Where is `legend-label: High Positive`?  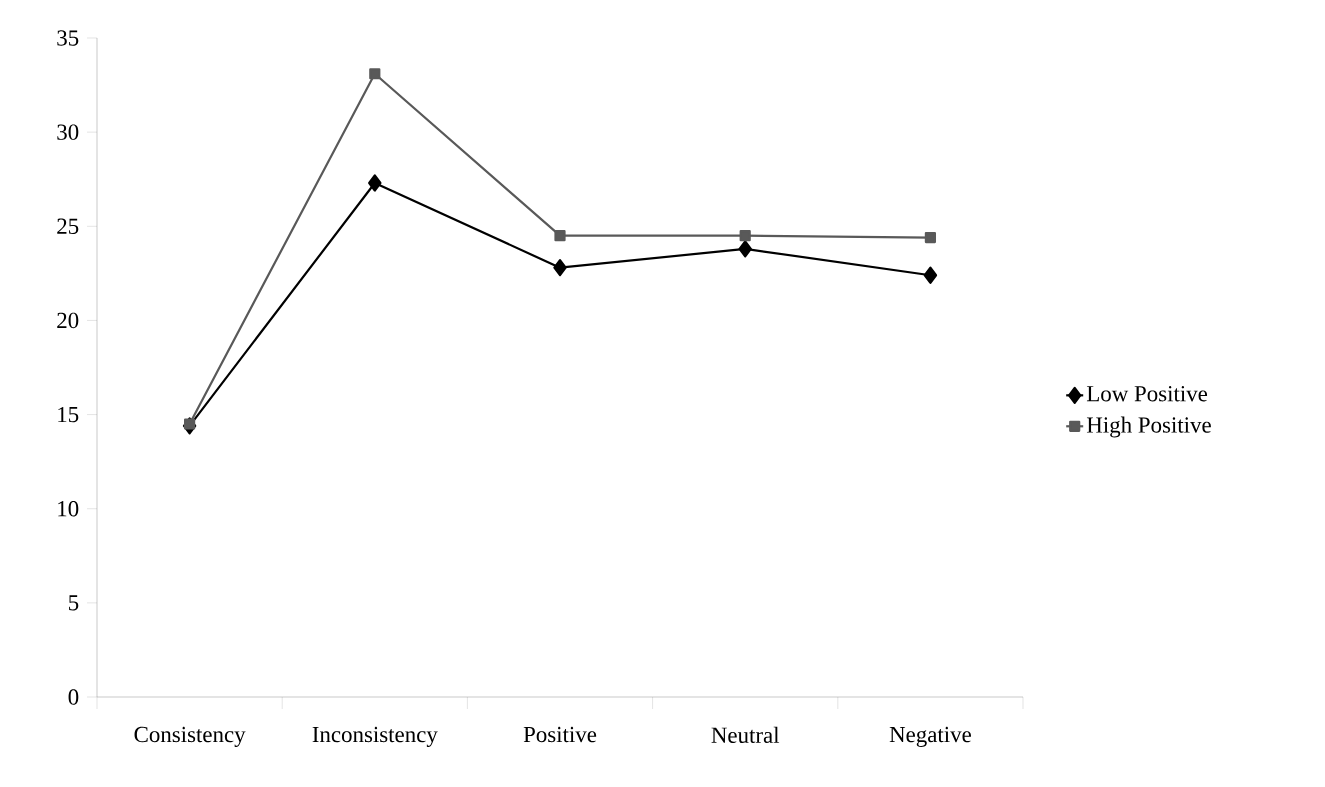 legend-label: High Positive is located at coordinates (1148, 427).